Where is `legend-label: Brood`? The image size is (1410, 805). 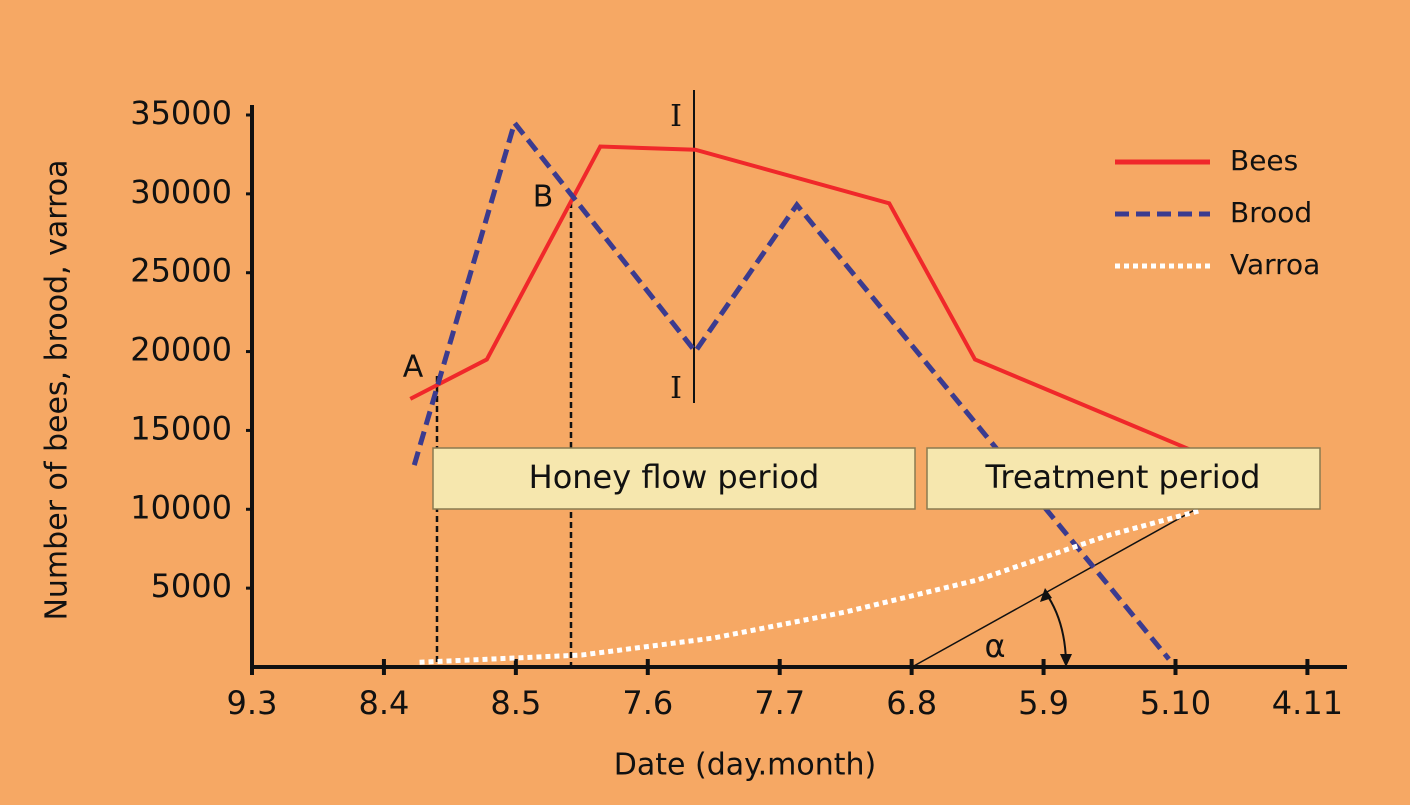
legend-label: Brood is located at coordinates (1271, 212).